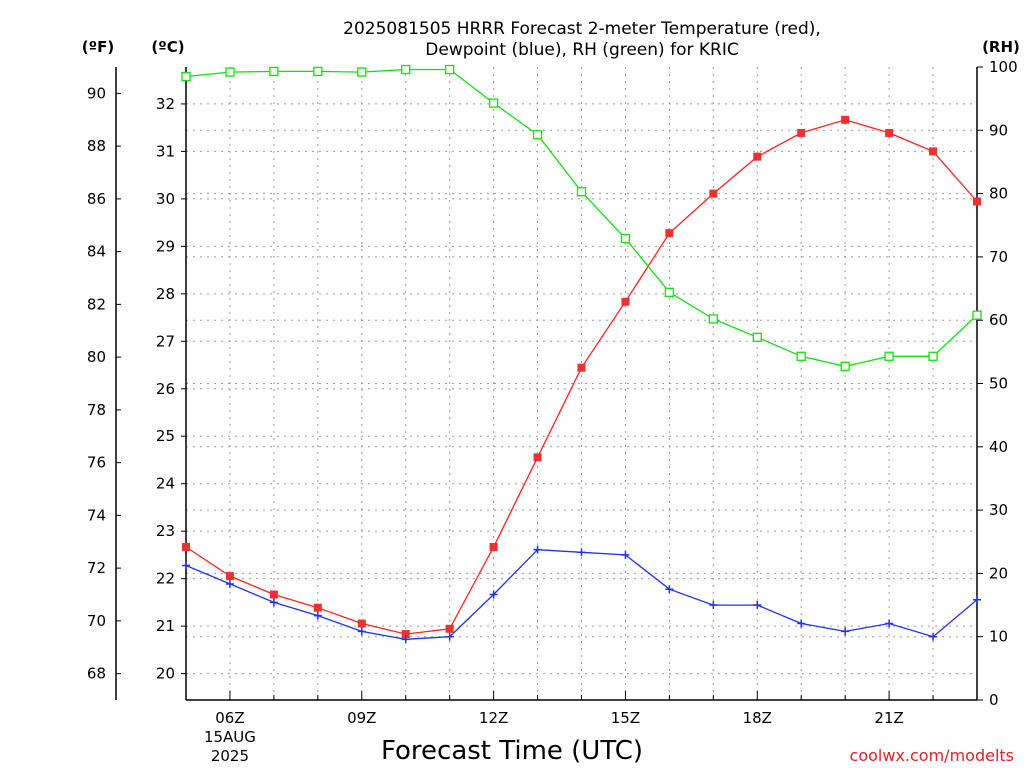 The image size is (1024, 768). I want to click on fahrenheit-tick-label: 84, so click(96, 252).